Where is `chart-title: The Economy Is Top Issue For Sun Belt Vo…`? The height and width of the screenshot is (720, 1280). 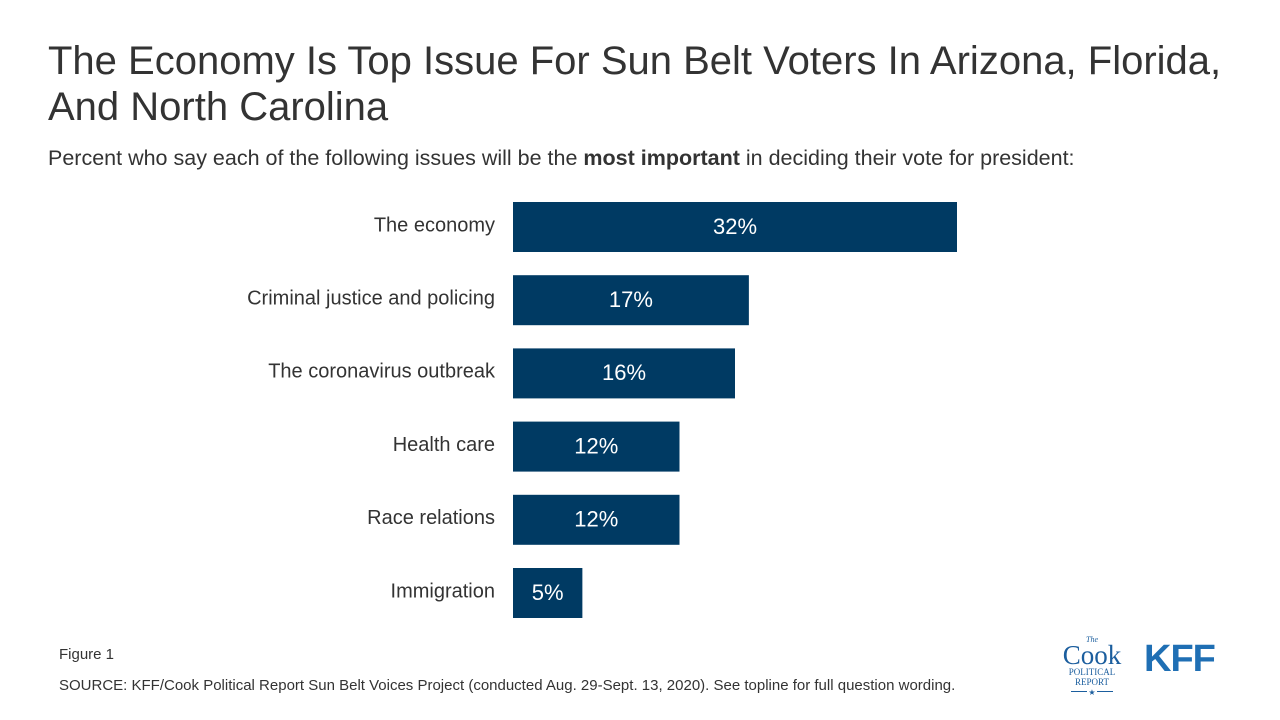
chart-title: The Economy Is Top Issue For Sun Belt Vo… is located at coordinates (635, 84).